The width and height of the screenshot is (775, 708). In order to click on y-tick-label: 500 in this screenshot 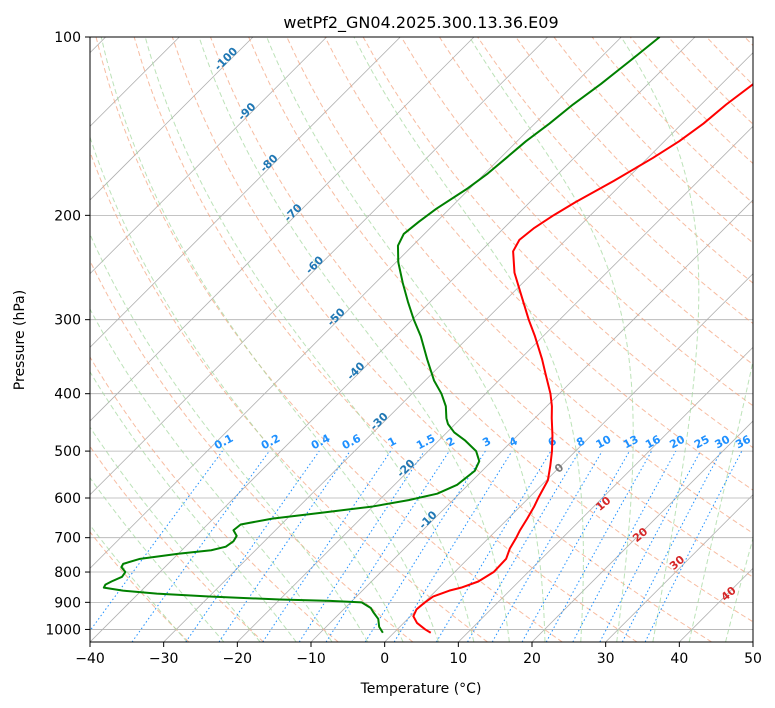, I will do `click(67, 452)`.